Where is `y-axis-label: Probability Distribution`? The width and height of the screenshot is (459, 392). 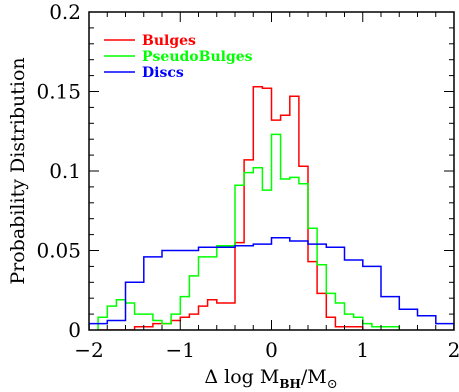
y-axis-label: Probability Distribution is located at coordinates (18, 170).